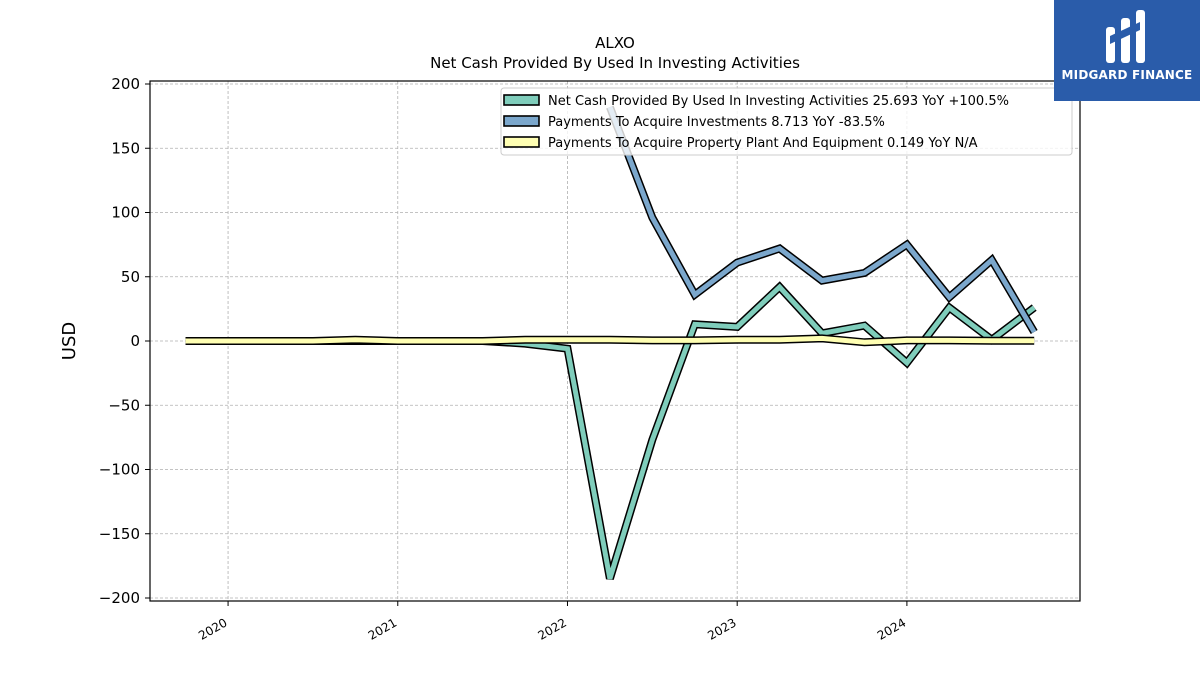 The image size is (1200, 675). I want to click on brand-logo: MIDGARD FINANCE, so click(1127, 50).